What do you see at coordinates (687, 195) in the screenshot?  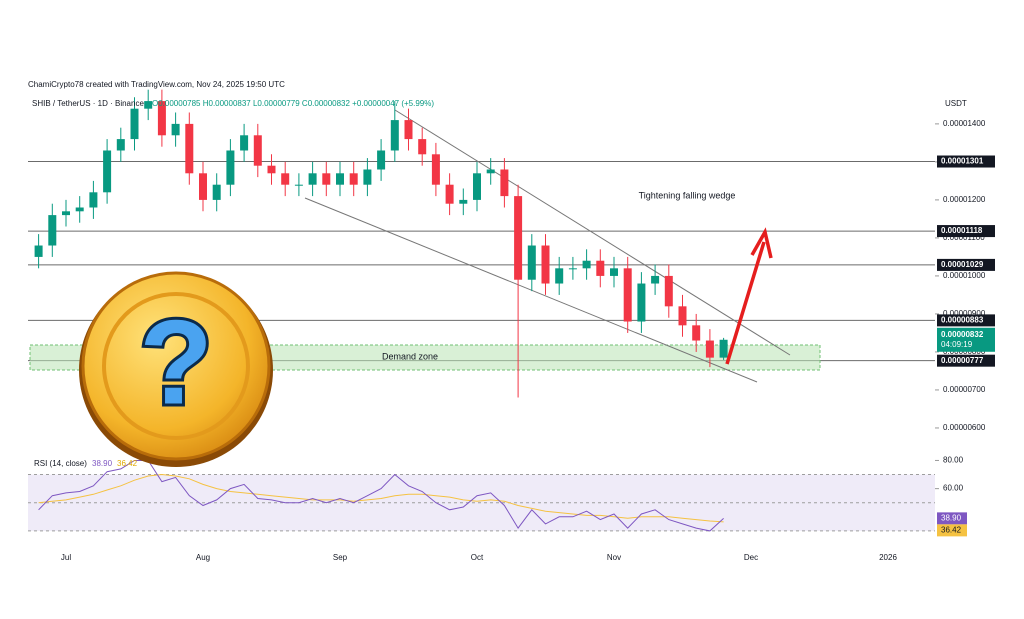 I see `wedge-label: Tightening falling wedge` at bounding box center [687, 195].